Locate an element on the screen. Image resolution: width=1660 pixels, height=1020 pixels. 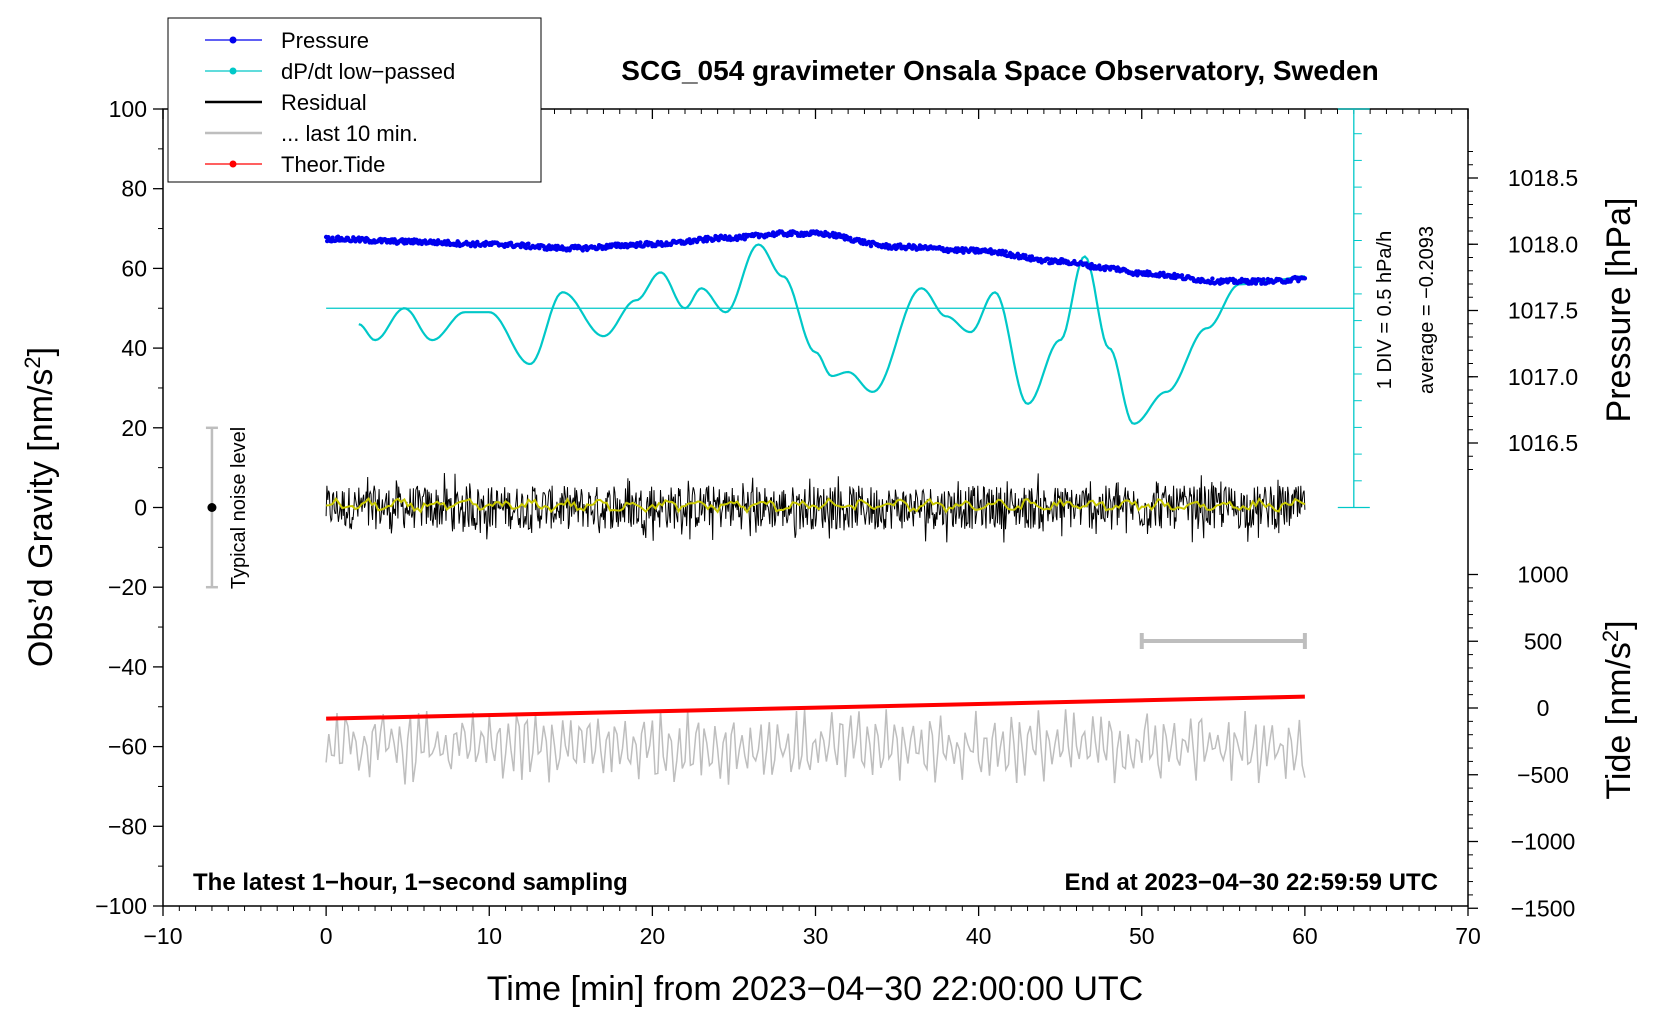
x-tick-label: 0 is located at coordinates (326, 936).